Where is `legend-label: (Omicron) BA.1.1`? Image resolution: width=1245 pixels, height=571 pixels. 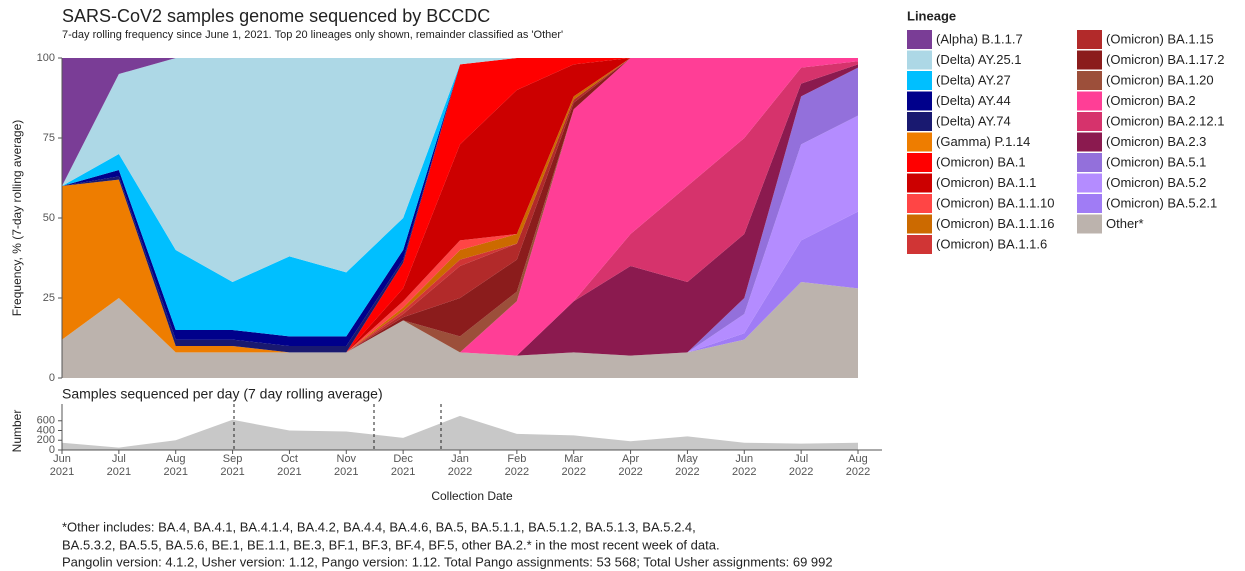 legend-label: (Omicron) BA.1.1 is located at coordinates (986, 182).